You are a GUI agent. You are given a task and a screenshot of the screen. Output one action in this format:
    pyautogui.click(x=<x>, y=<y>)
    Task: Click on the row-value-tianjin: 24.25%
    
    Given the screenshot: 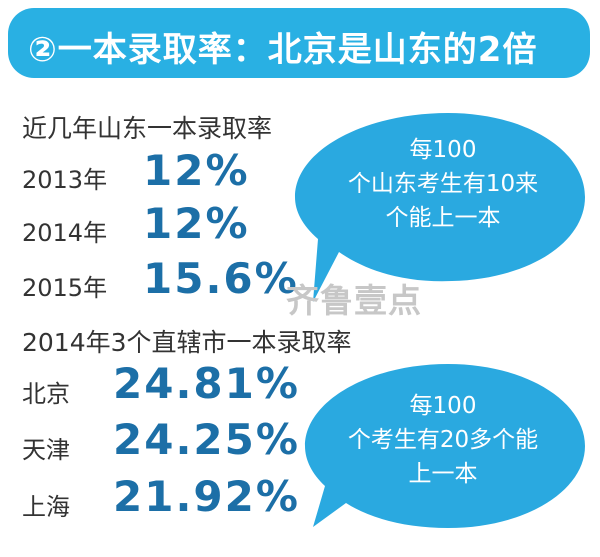 What is the action you would take?
    pyautogui.click(x=206, y=439)
    